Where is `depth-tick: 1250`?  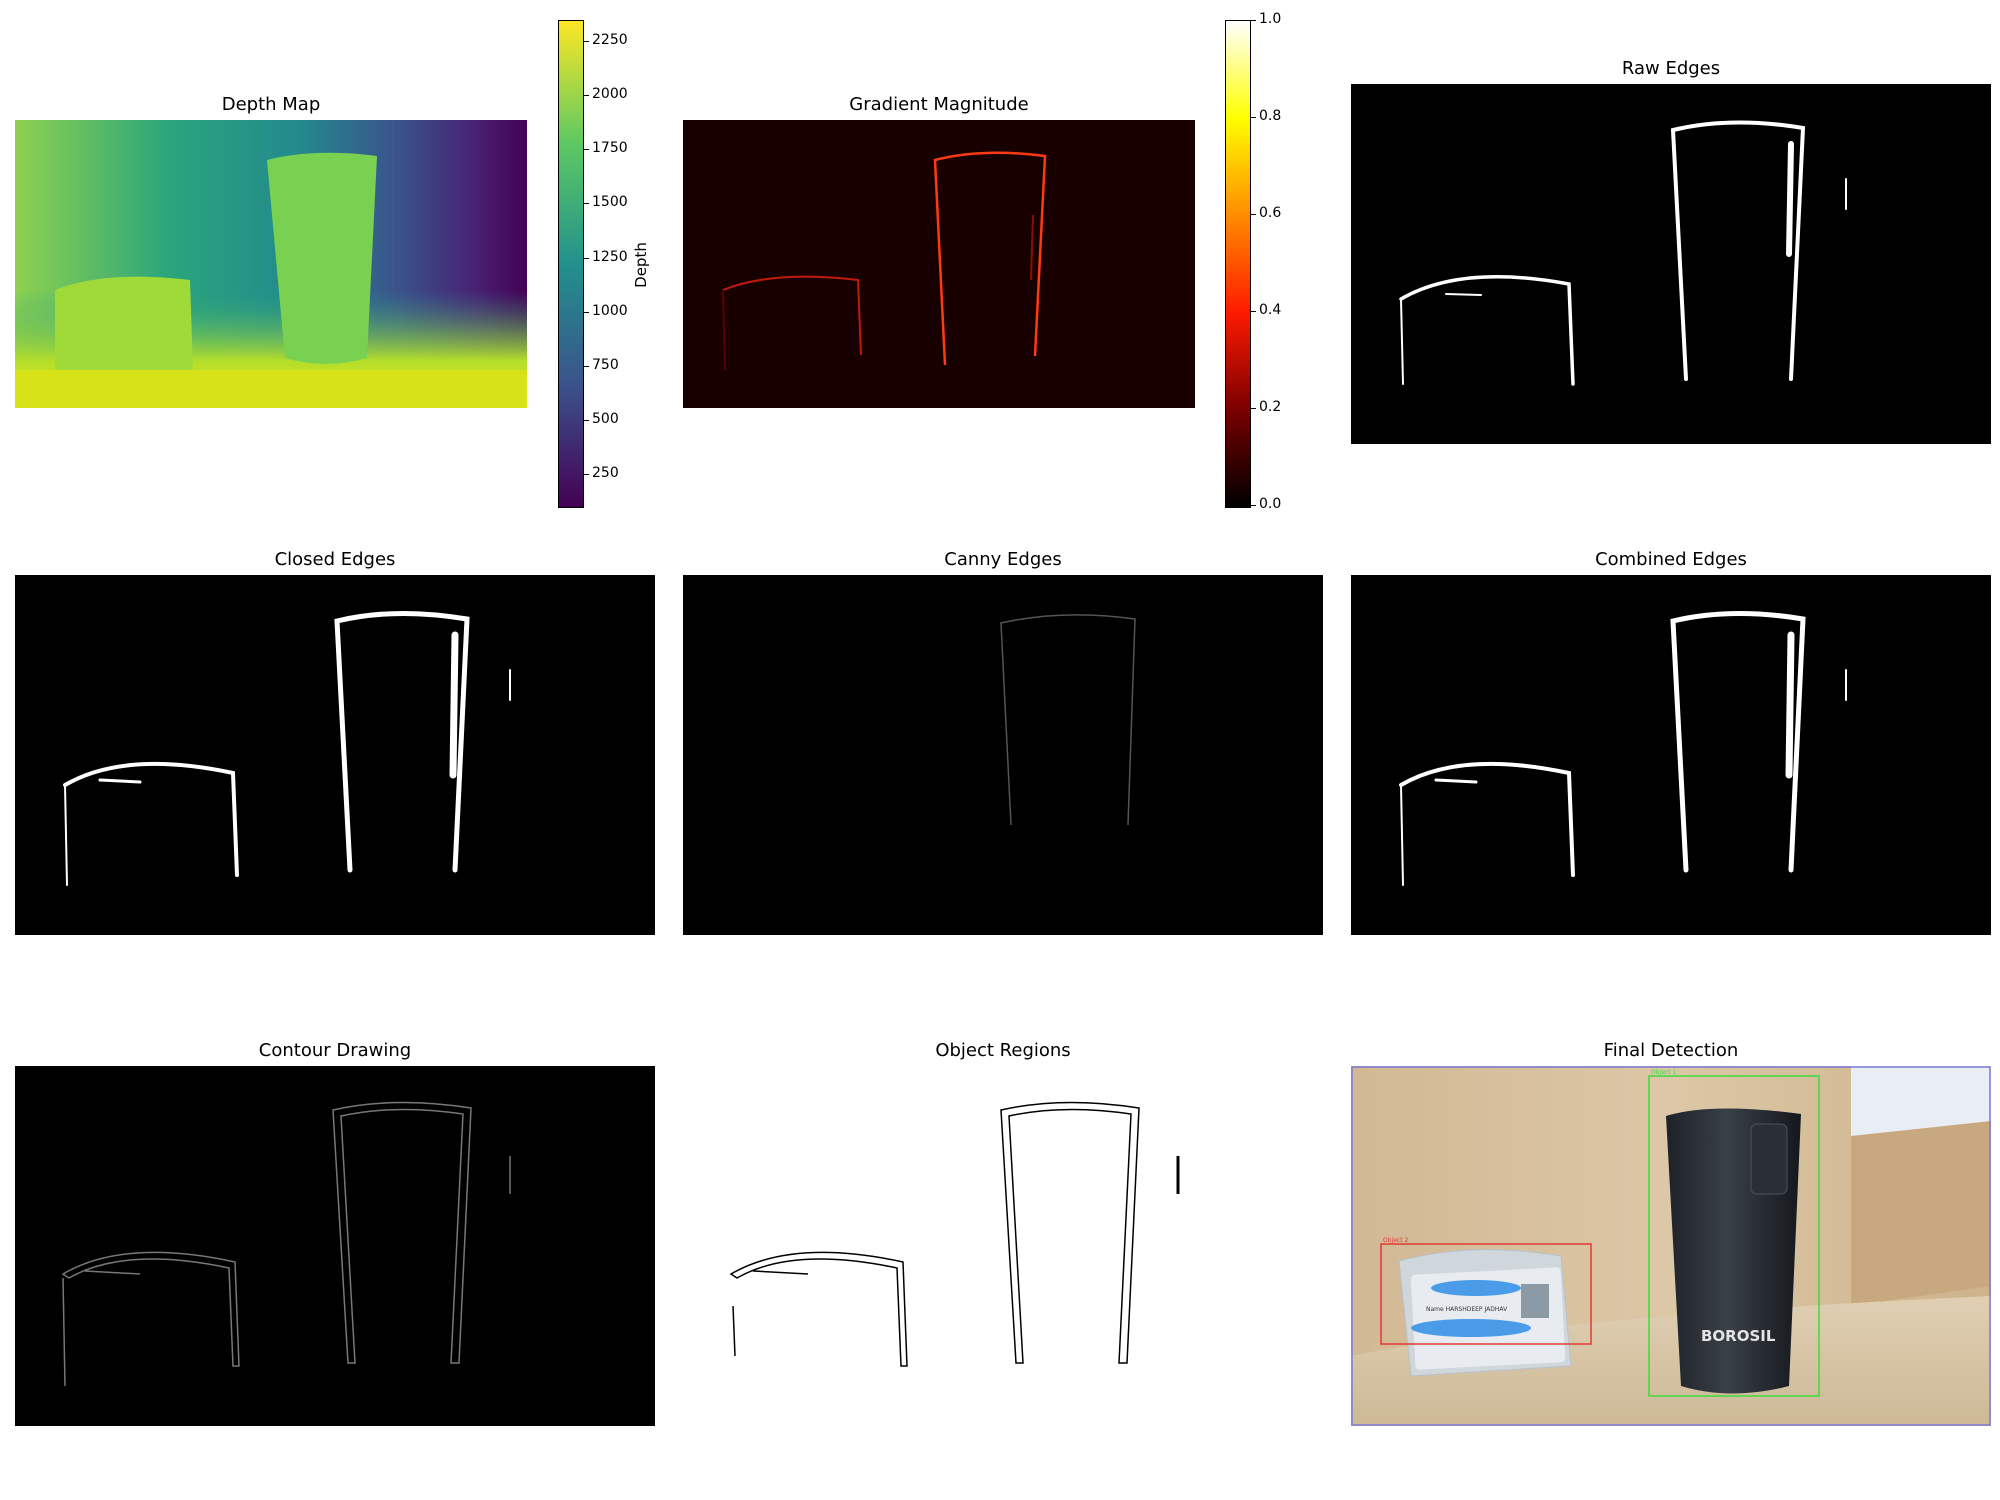
depth-tick: 1250 is located at coordinates (610, 257).